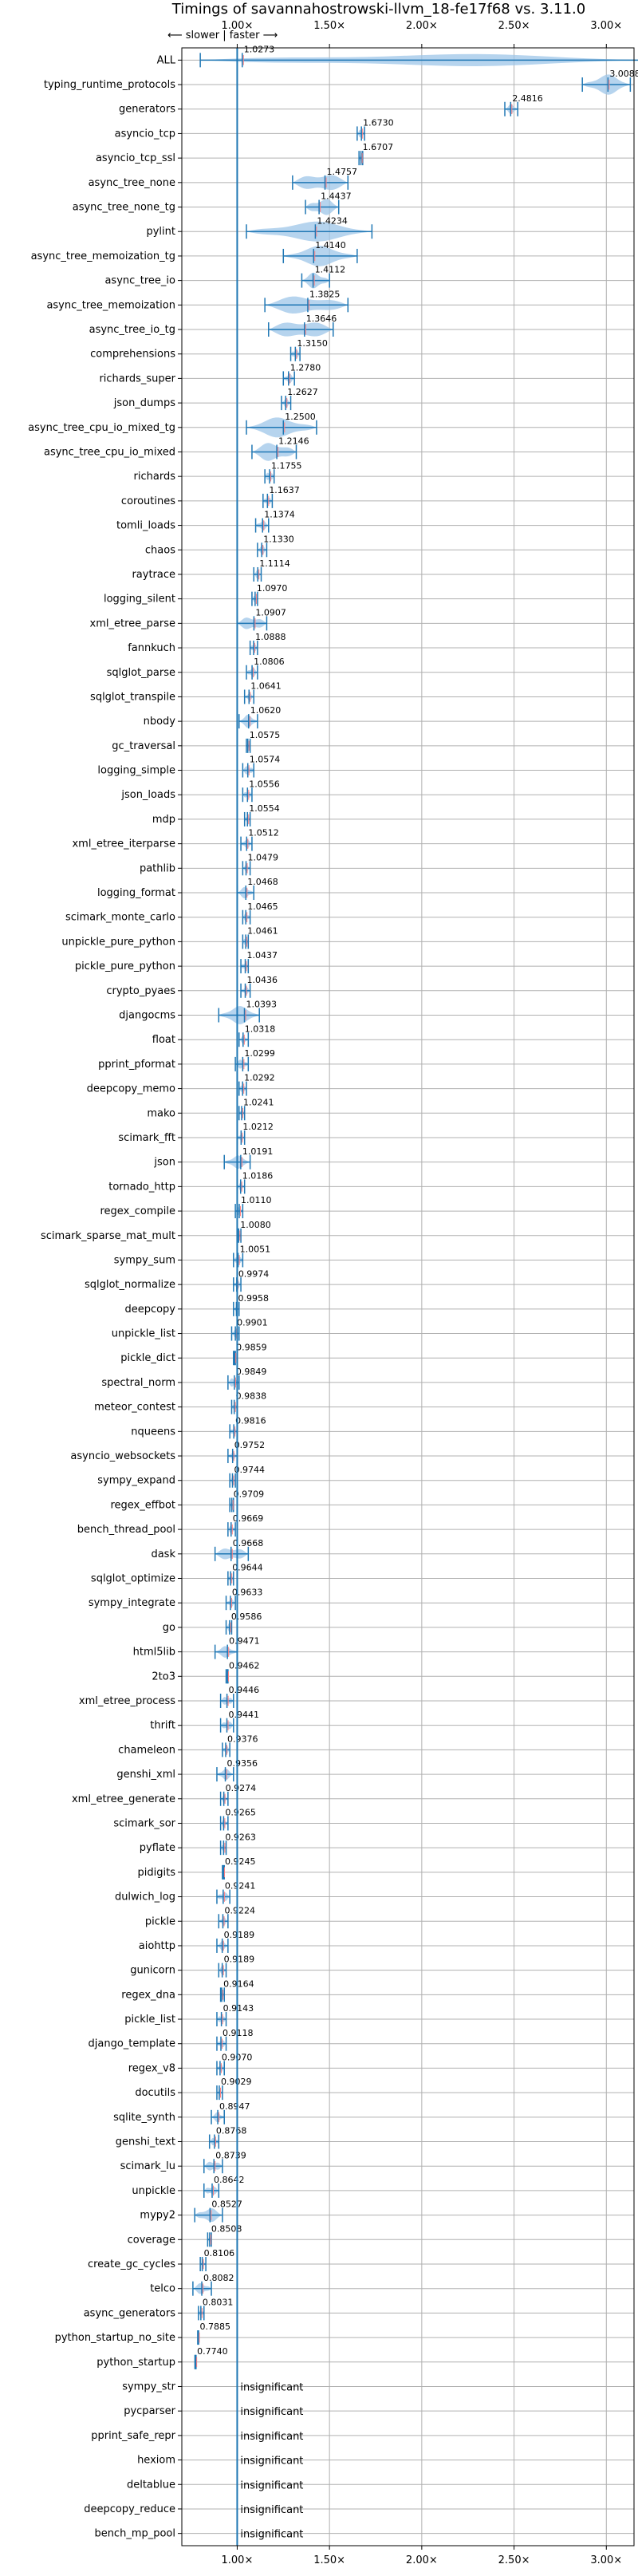 This screenshot has width=638, height=2576. I want to click on benchmark-label: unpickle_list, so click(143, 1334).